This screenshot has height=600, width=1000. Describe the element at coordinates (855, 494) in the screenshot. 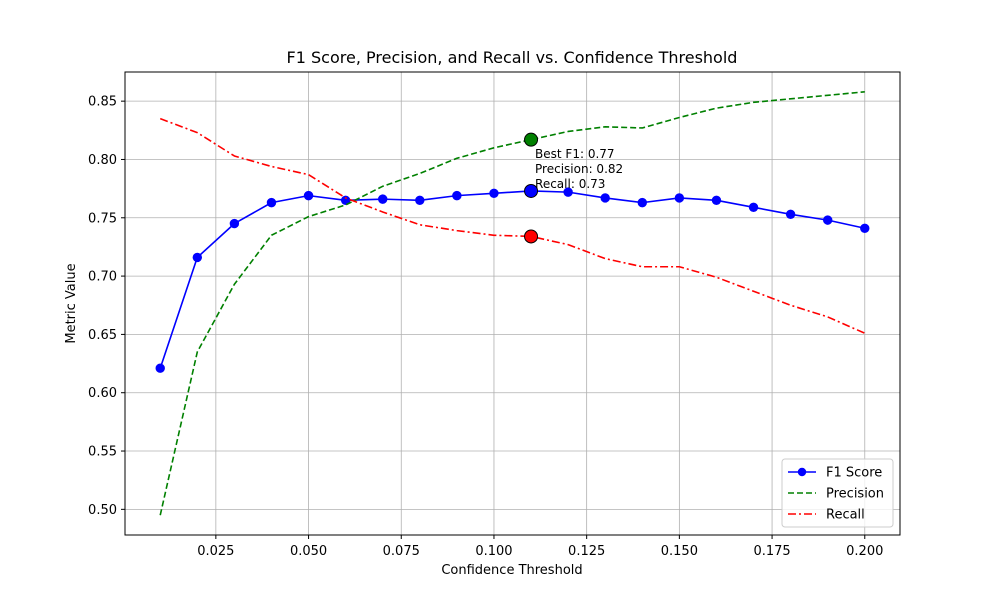

I see `legend-precision-label: Precision` at that location.